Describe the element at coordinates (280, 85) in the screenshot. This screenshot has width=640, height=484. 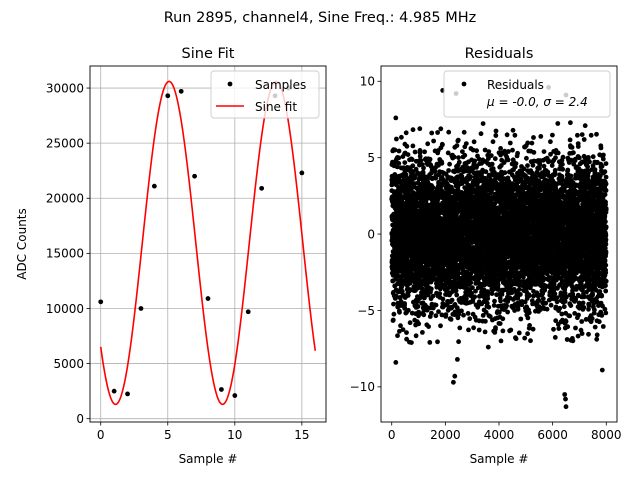
I see `legend-samples-label: Samples` at that location.